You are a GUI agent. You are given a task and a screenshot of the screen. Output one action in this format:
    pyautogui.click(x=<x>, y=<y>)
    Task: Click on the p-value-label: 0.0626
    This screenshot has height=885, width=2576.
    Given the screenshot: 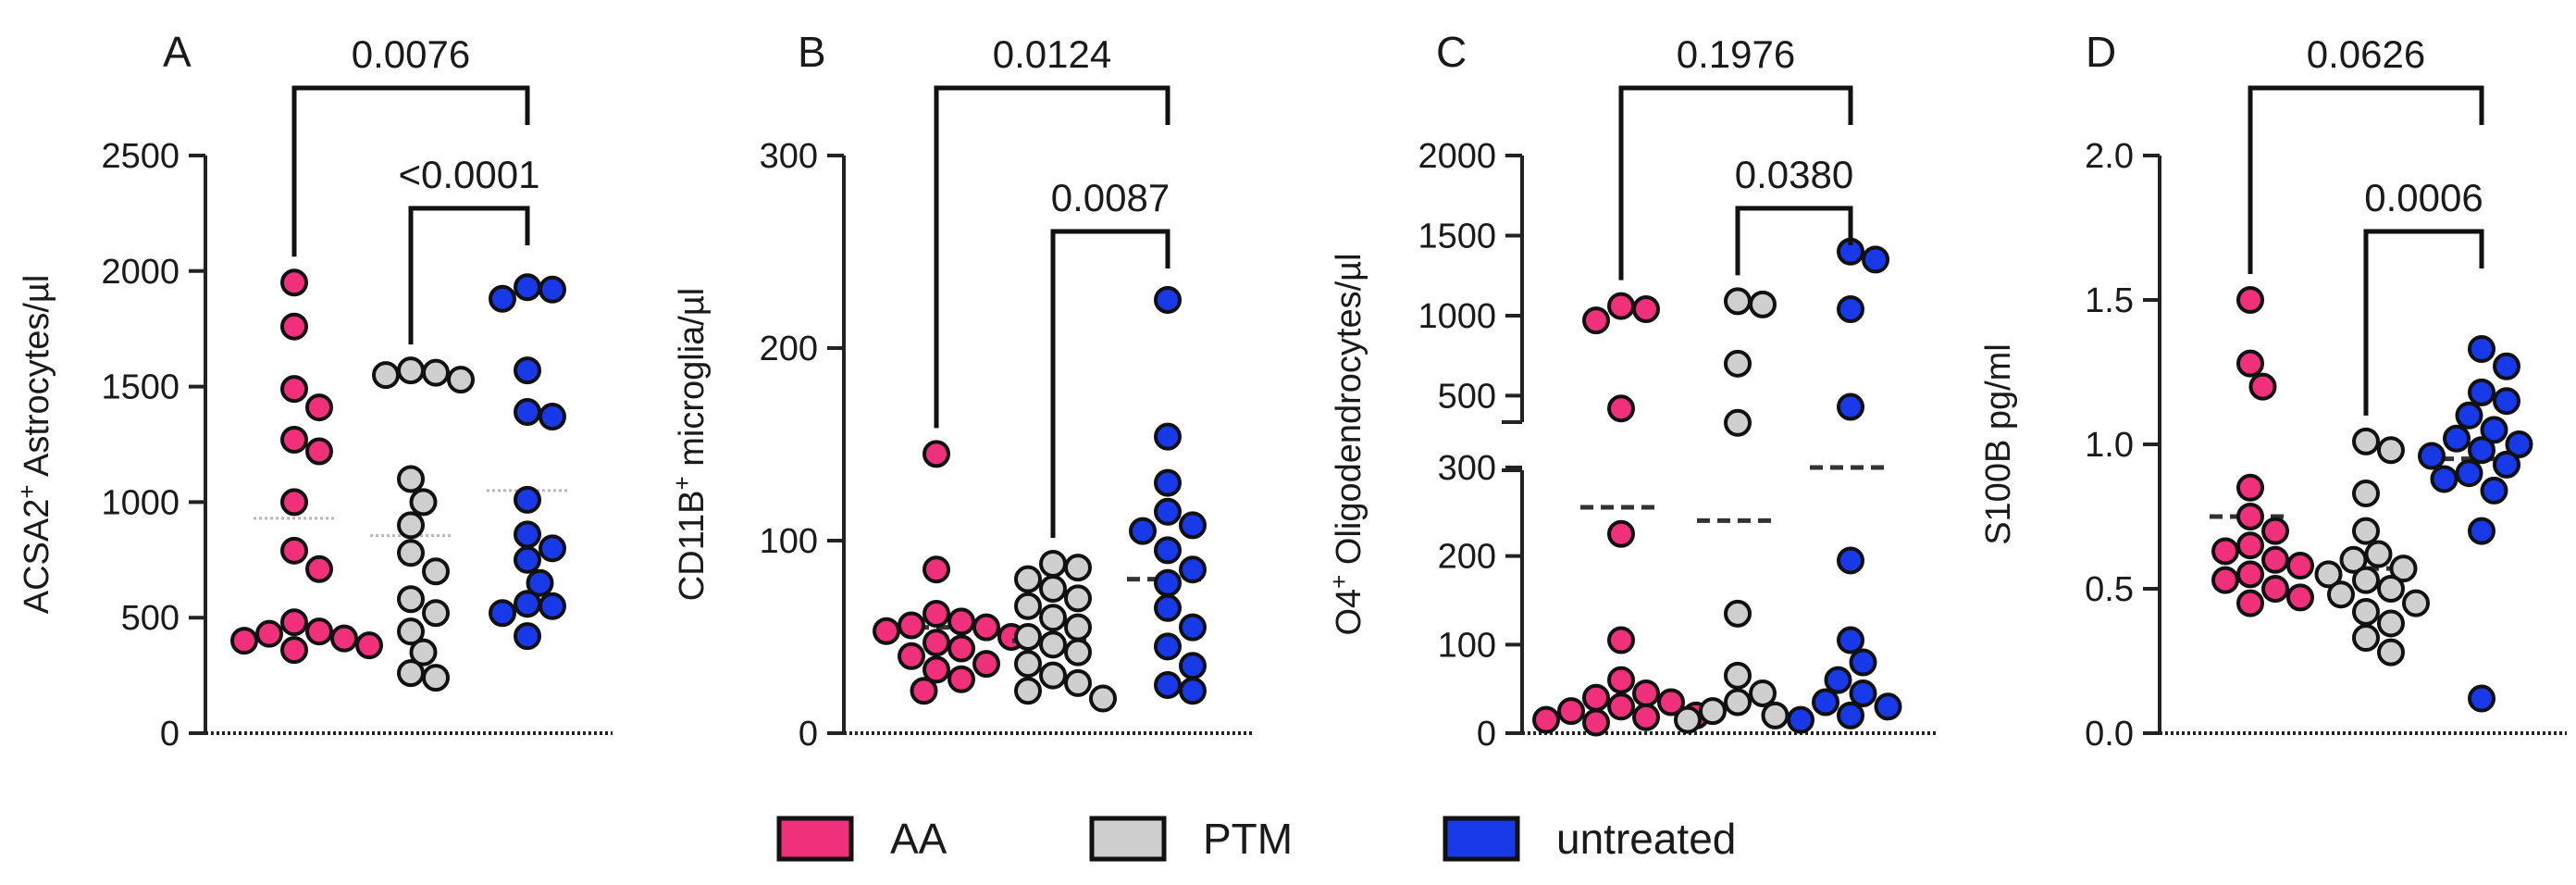 What is the action you would take?
    pyautogui.click(x=2366, y=54)
    